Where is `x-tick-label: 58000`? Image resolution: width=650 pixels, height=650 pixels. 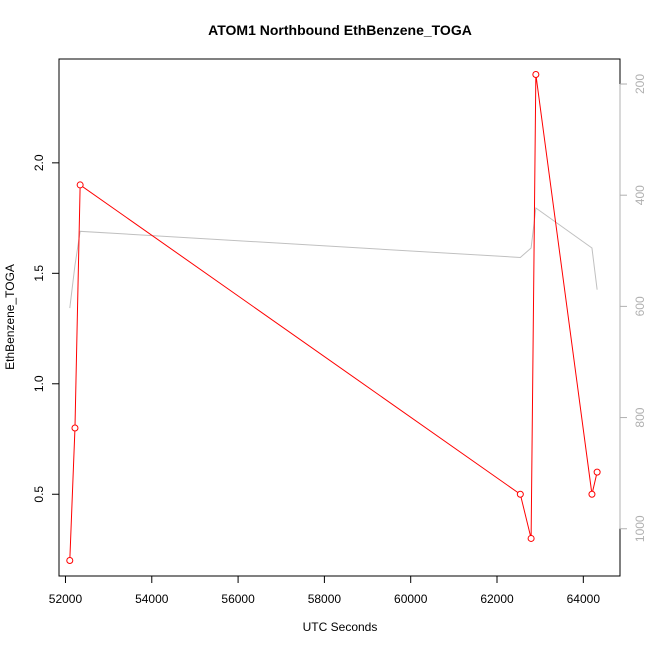
x-tick-label: 58000 is located at coordinates (325, 599).